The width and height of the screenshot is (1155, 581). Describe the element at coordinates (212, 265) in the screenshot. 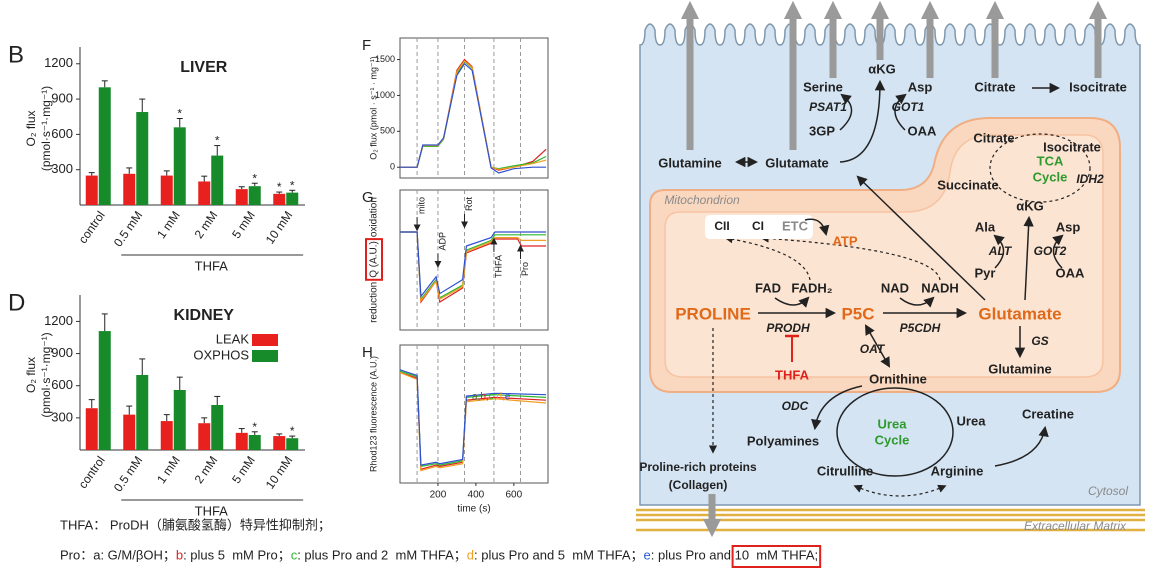

I see `x-axis-label: THFA` at that location.